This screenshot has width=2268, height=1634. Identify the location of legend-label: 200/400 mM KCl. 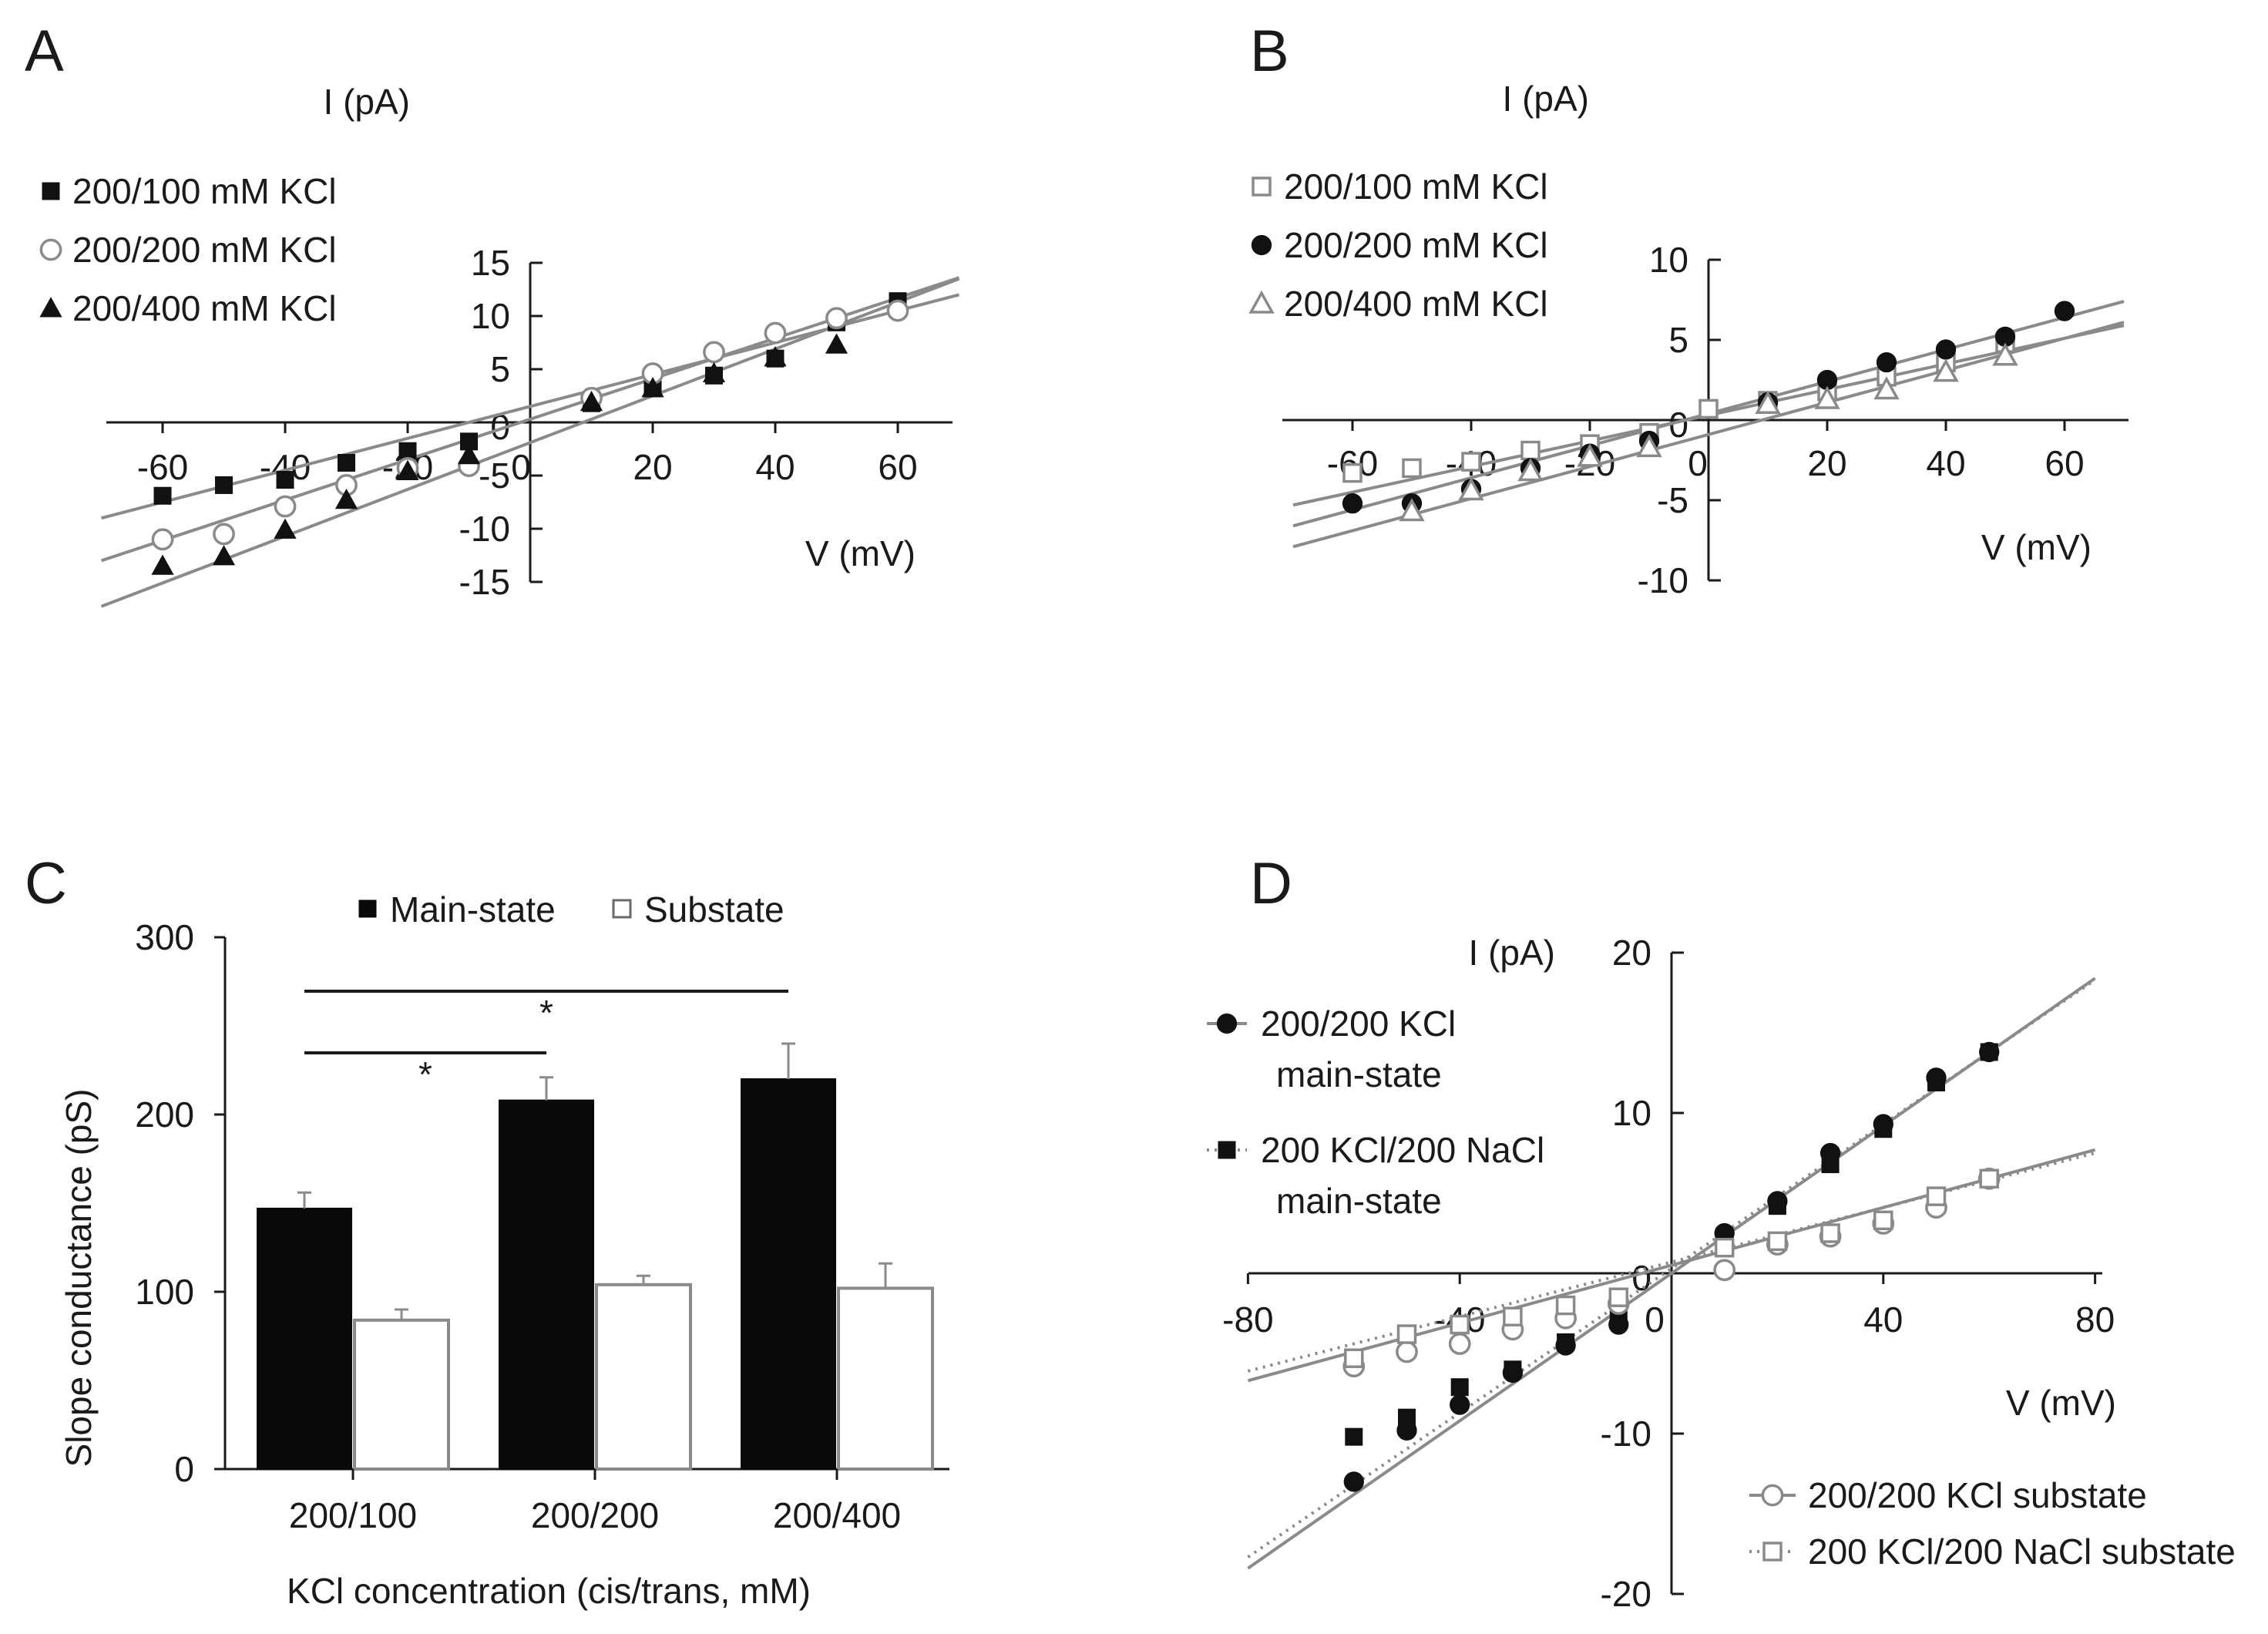
(204, 308).